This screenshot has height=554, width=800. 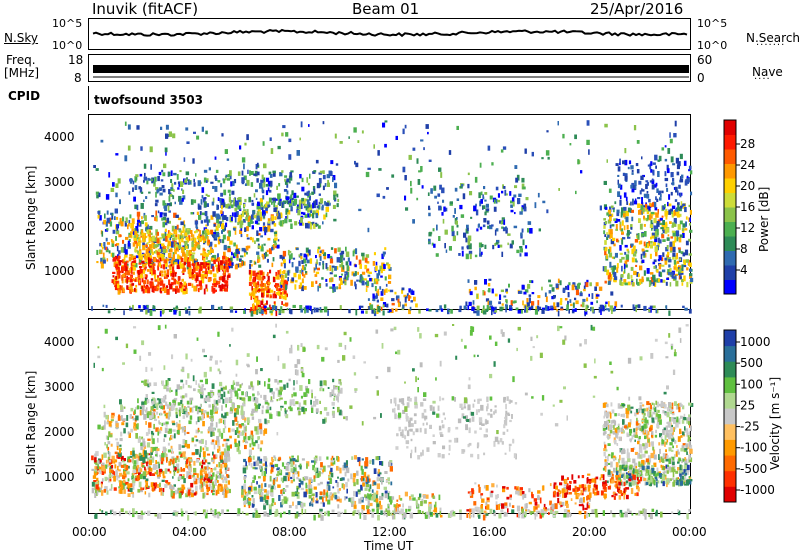 What do you see at coordinates (730, 287) in the screenshot?
I see `colorbar-bin` at bounding box center [730, 287].